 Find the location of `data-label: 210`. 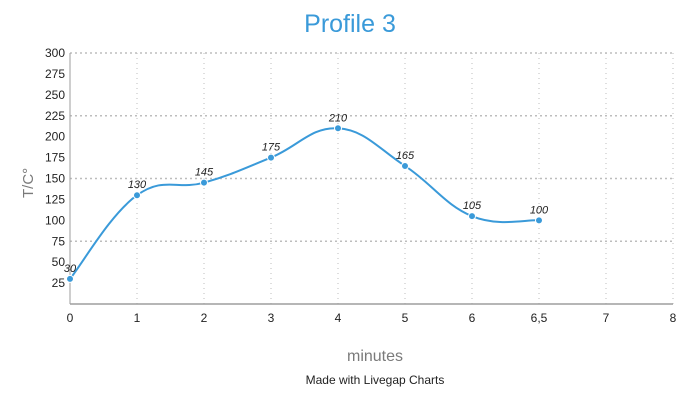

data-label: 210 is located at coordinates (338, 118).